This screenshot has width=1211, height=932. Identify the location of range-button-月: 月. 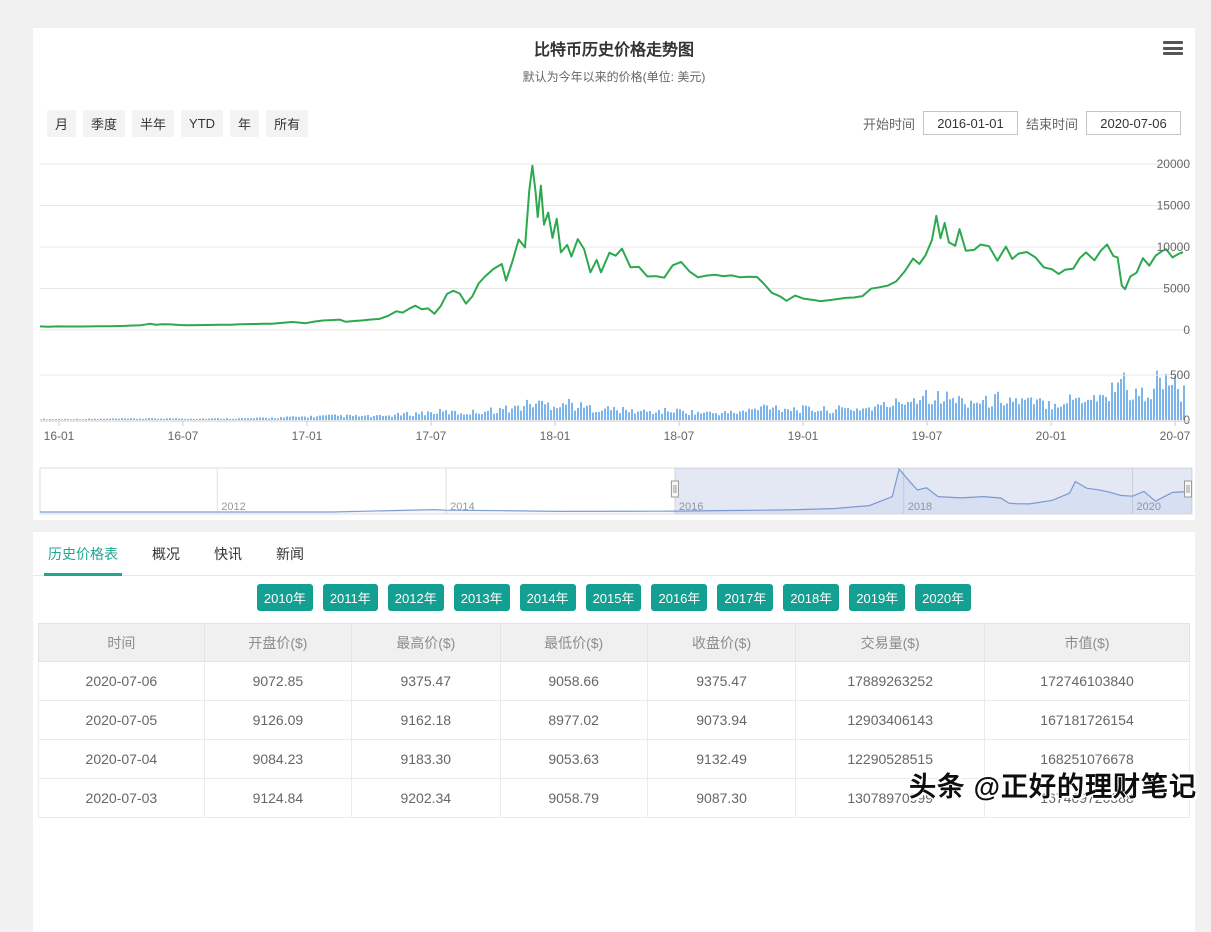
(61, 123).